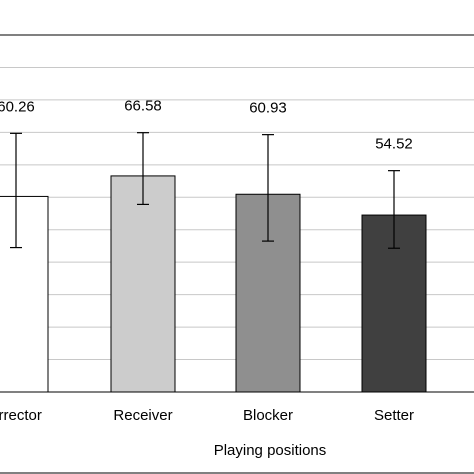 The height and width of the screenshot is (474, 474). I want to click on category-label: Setter, so click(394, 415).